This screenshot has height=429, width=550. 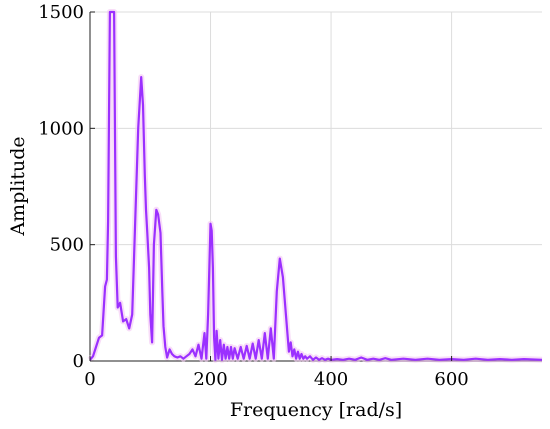 What do you see at coordinates (78, 361) in the screenshot?
I see `y-tick-label: 0` at bounding box center [78, 361].